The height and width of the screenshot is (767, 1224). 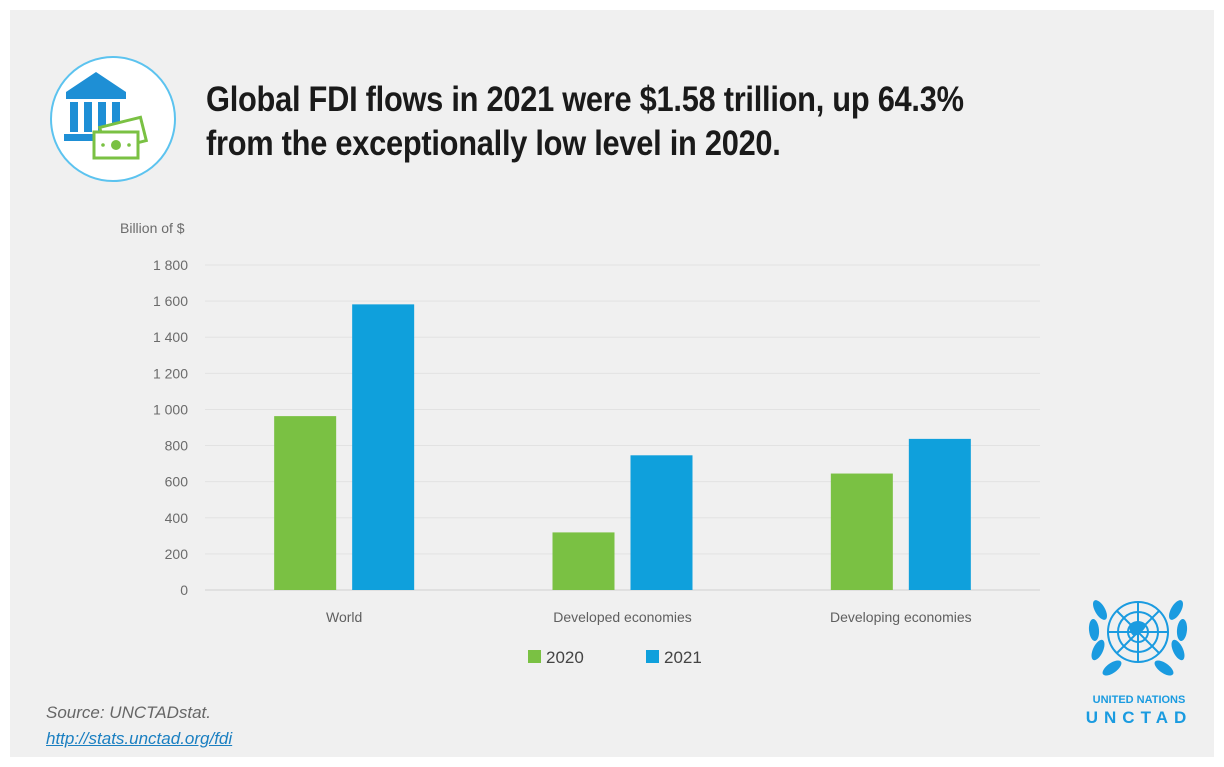 I want to click on legend-swatch-2020, so click(x=534, y=656).